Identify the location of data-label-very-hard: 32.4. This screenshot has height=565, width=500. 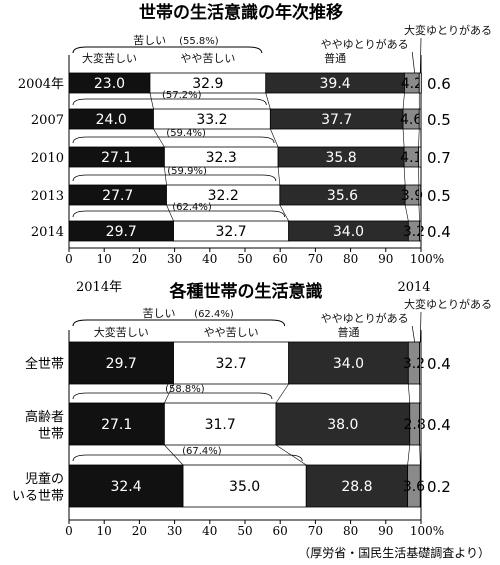
(125, 487).